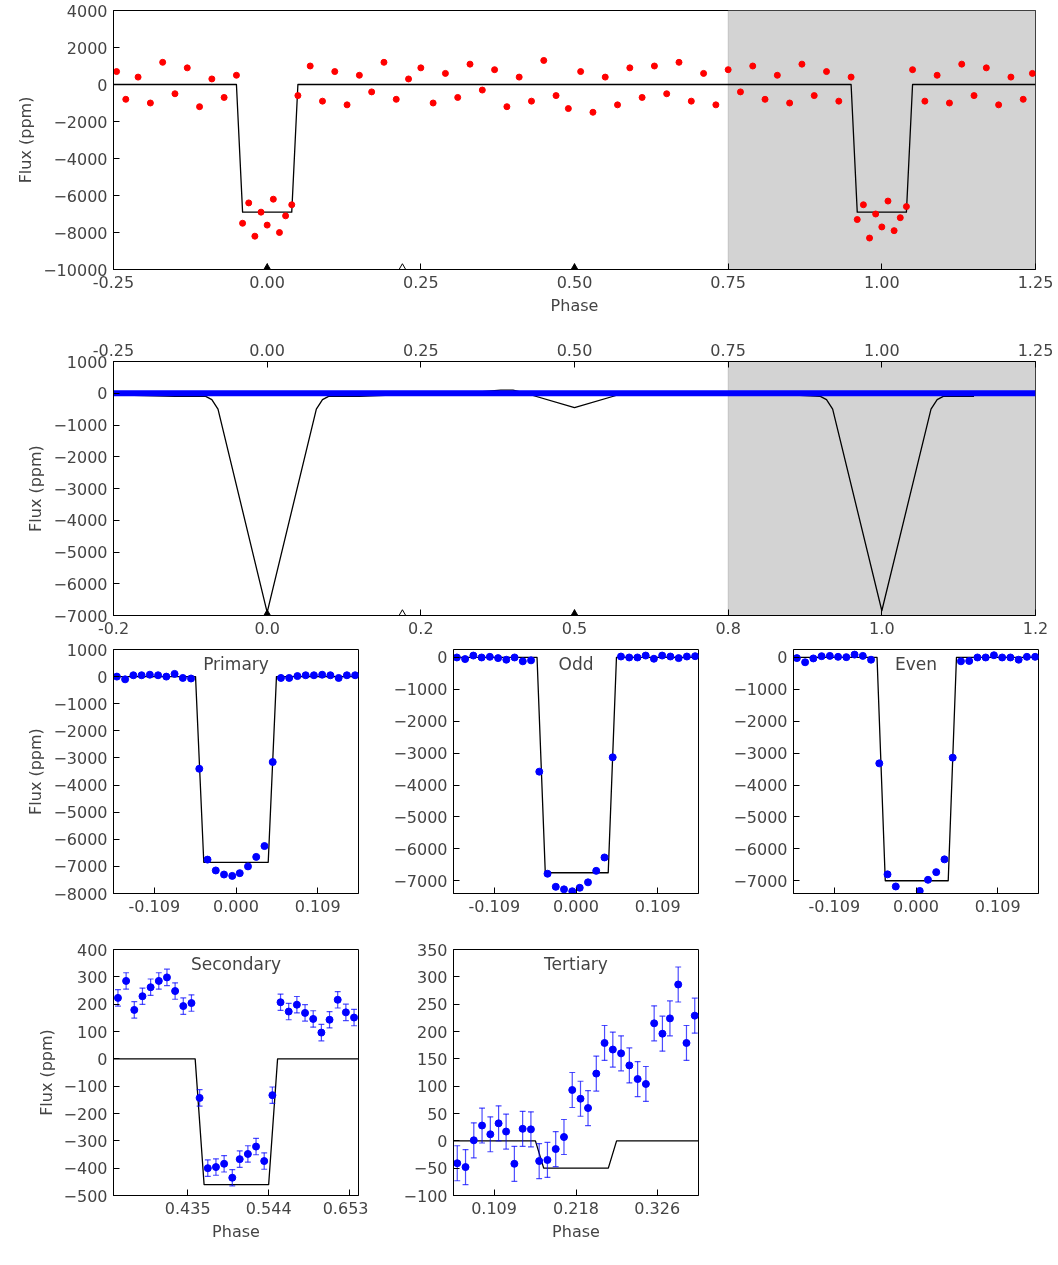 The image size is (1058, 1265). What do you see at coordinates (574, 350) in the screenshot?
I see `x2-tick-label: 0.50` at bounding box center [574, 350].